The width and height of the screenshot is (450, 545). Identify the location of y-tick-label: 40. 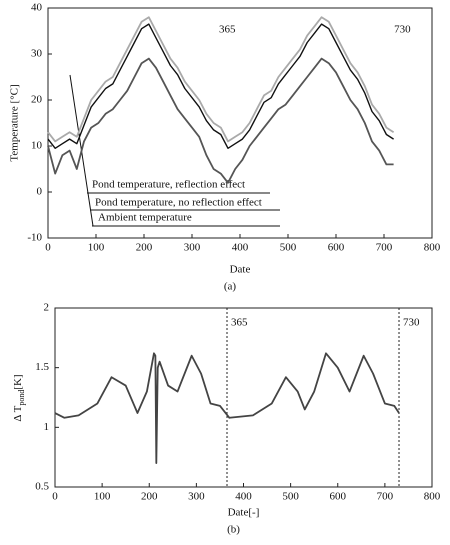
(37, 8).